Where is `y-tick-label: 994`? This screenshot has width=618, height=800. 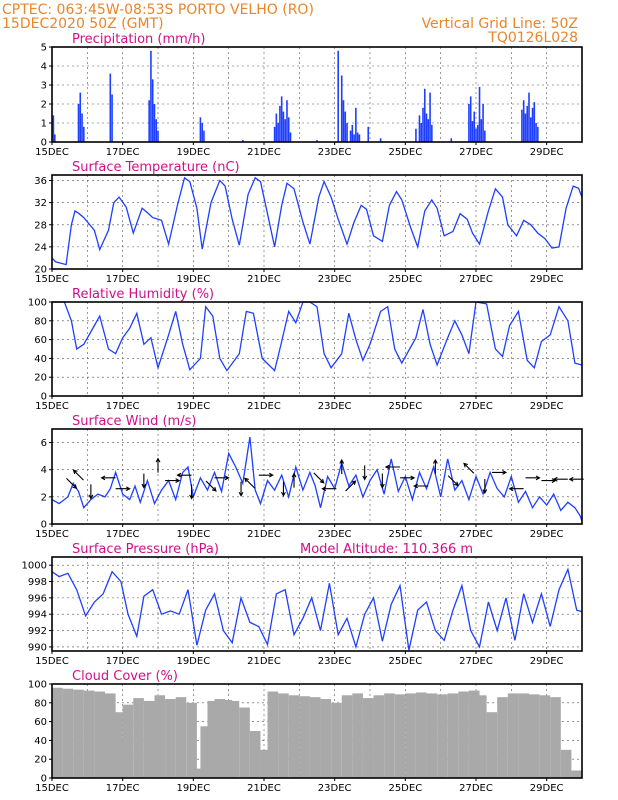
y-tick-label: 994 is located at coordinates (37, 615).